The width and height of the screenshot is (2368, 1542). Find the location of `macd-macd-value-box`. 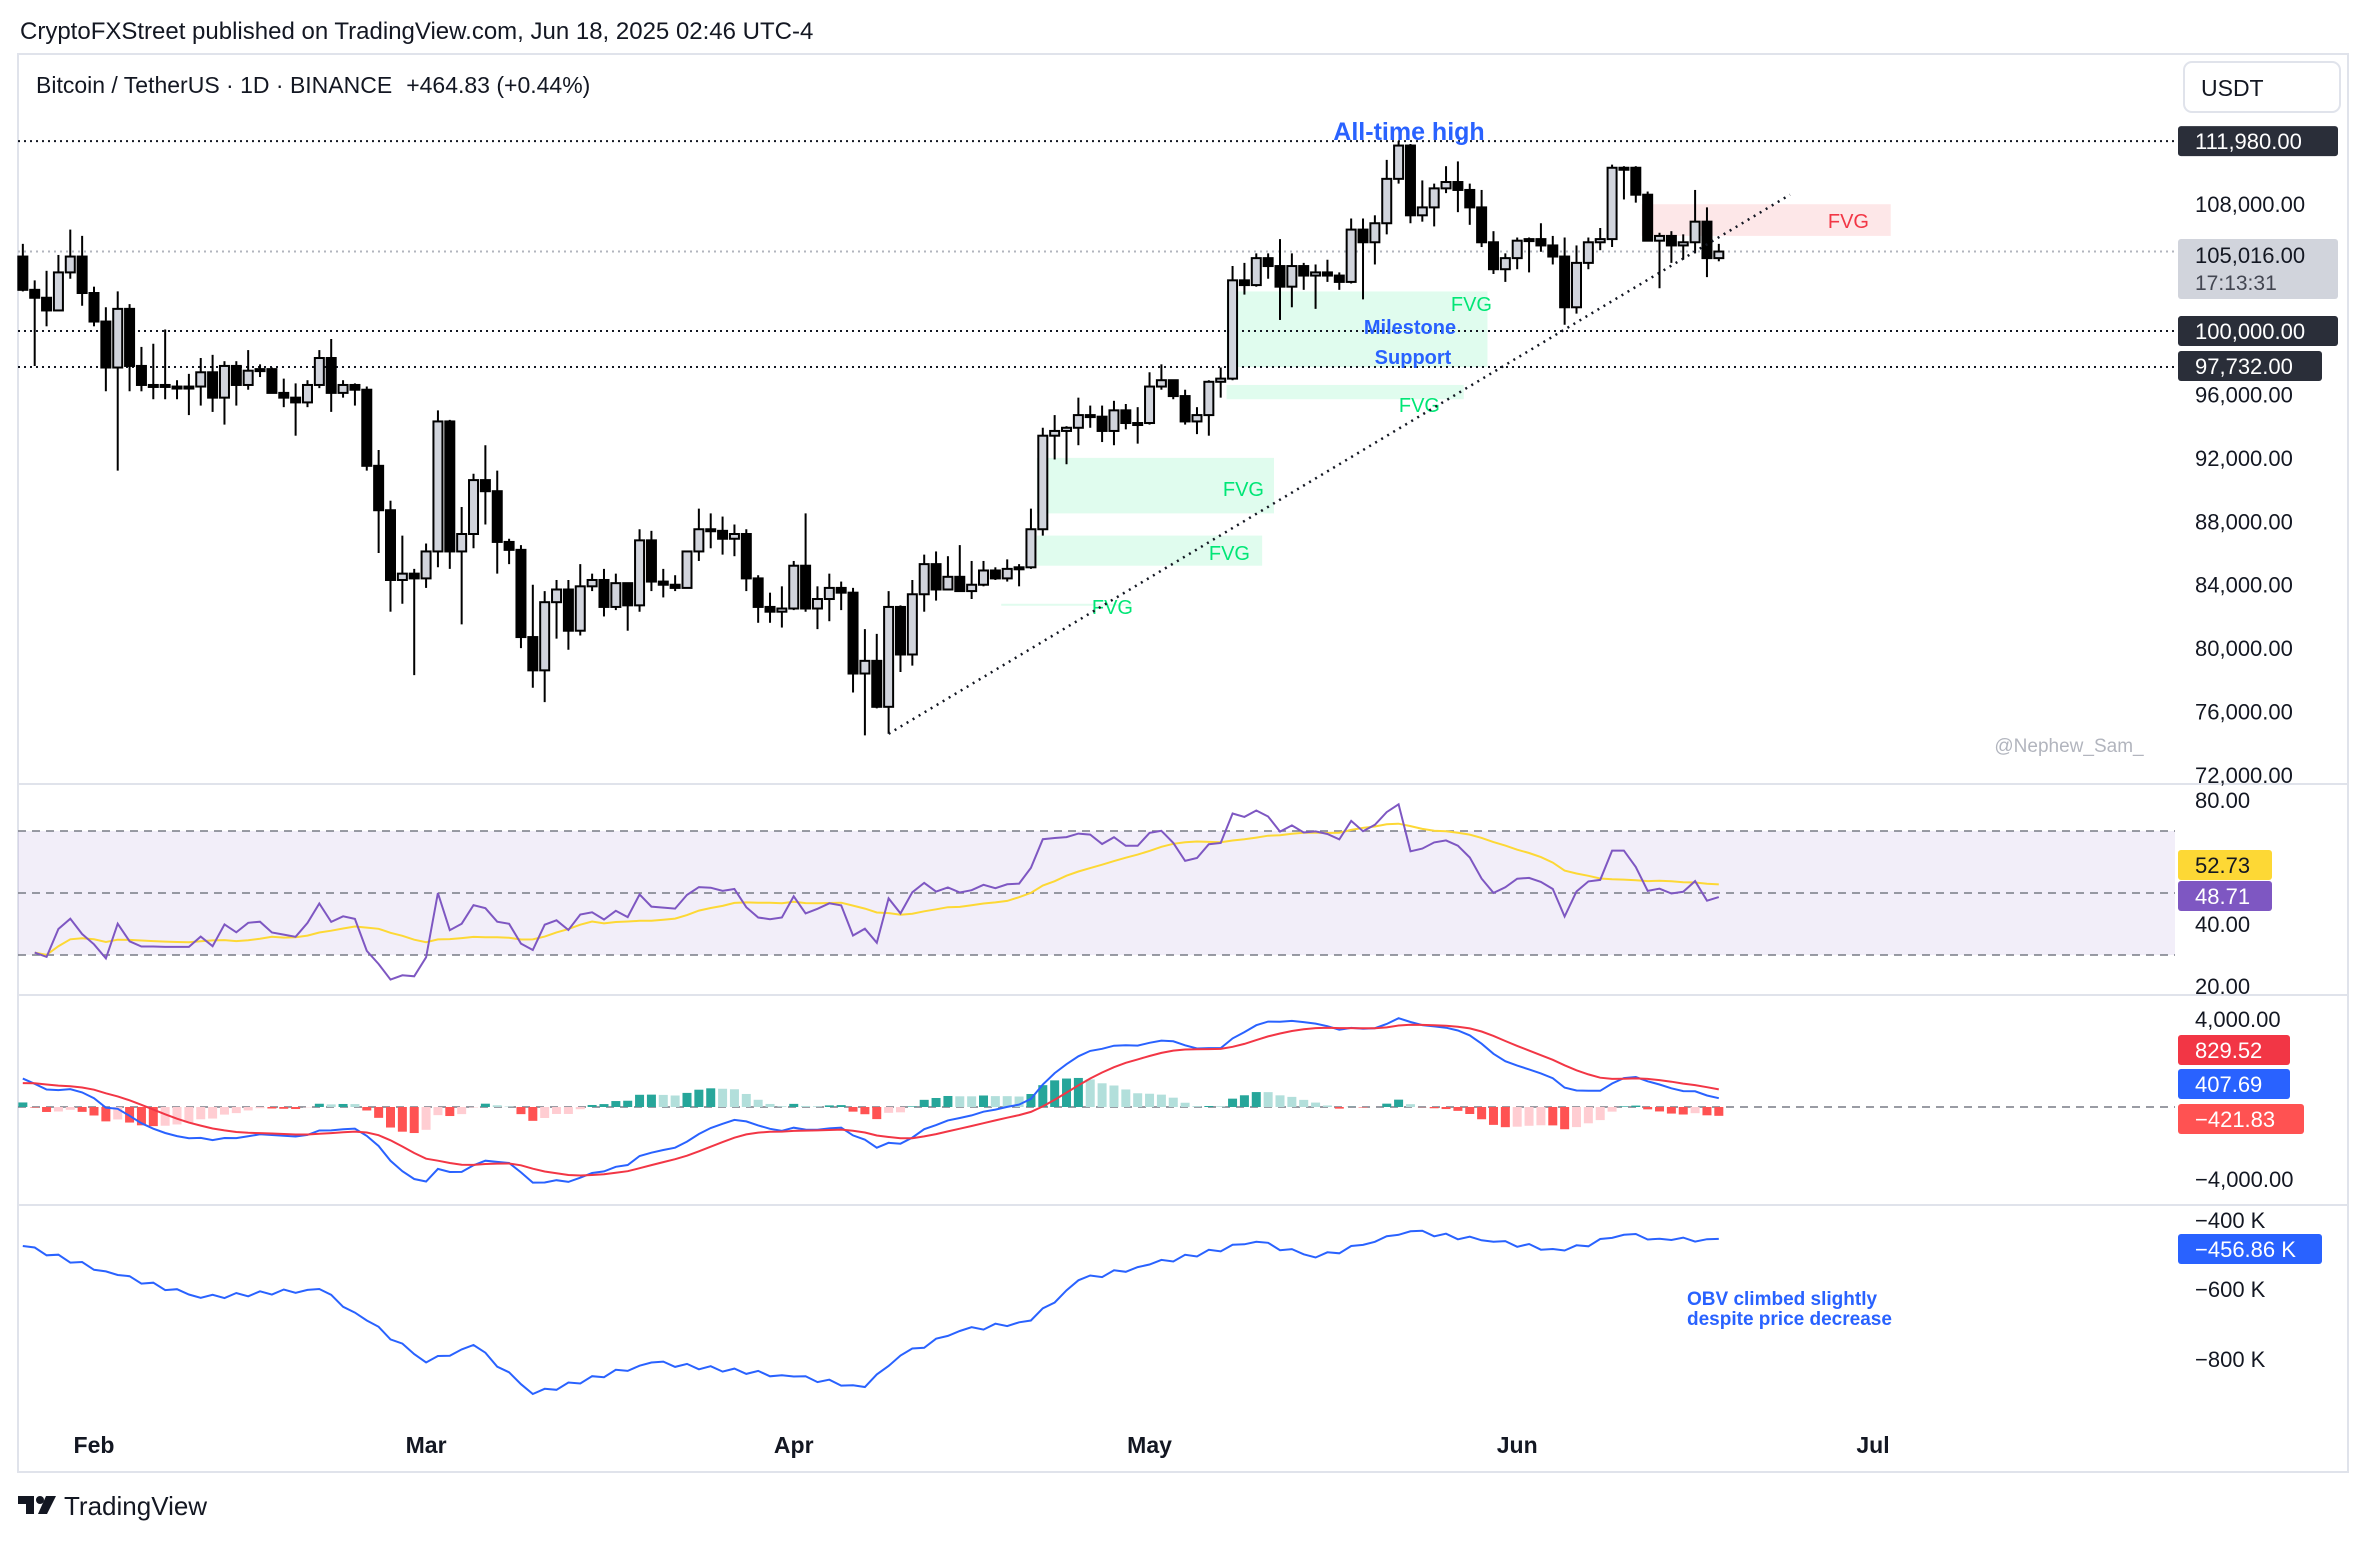

macd-macd-value-box is located at coordinates (2234, 1084).